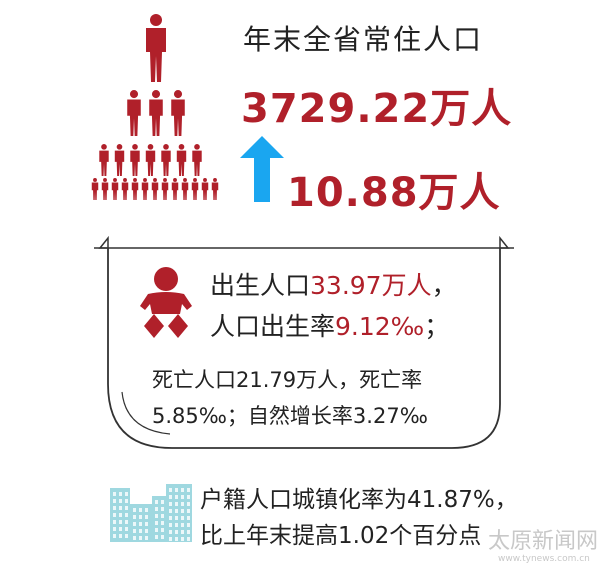 The image size is (600, 579). I want to click on birth-rate-label: 人口出生率, so click(273, 326).